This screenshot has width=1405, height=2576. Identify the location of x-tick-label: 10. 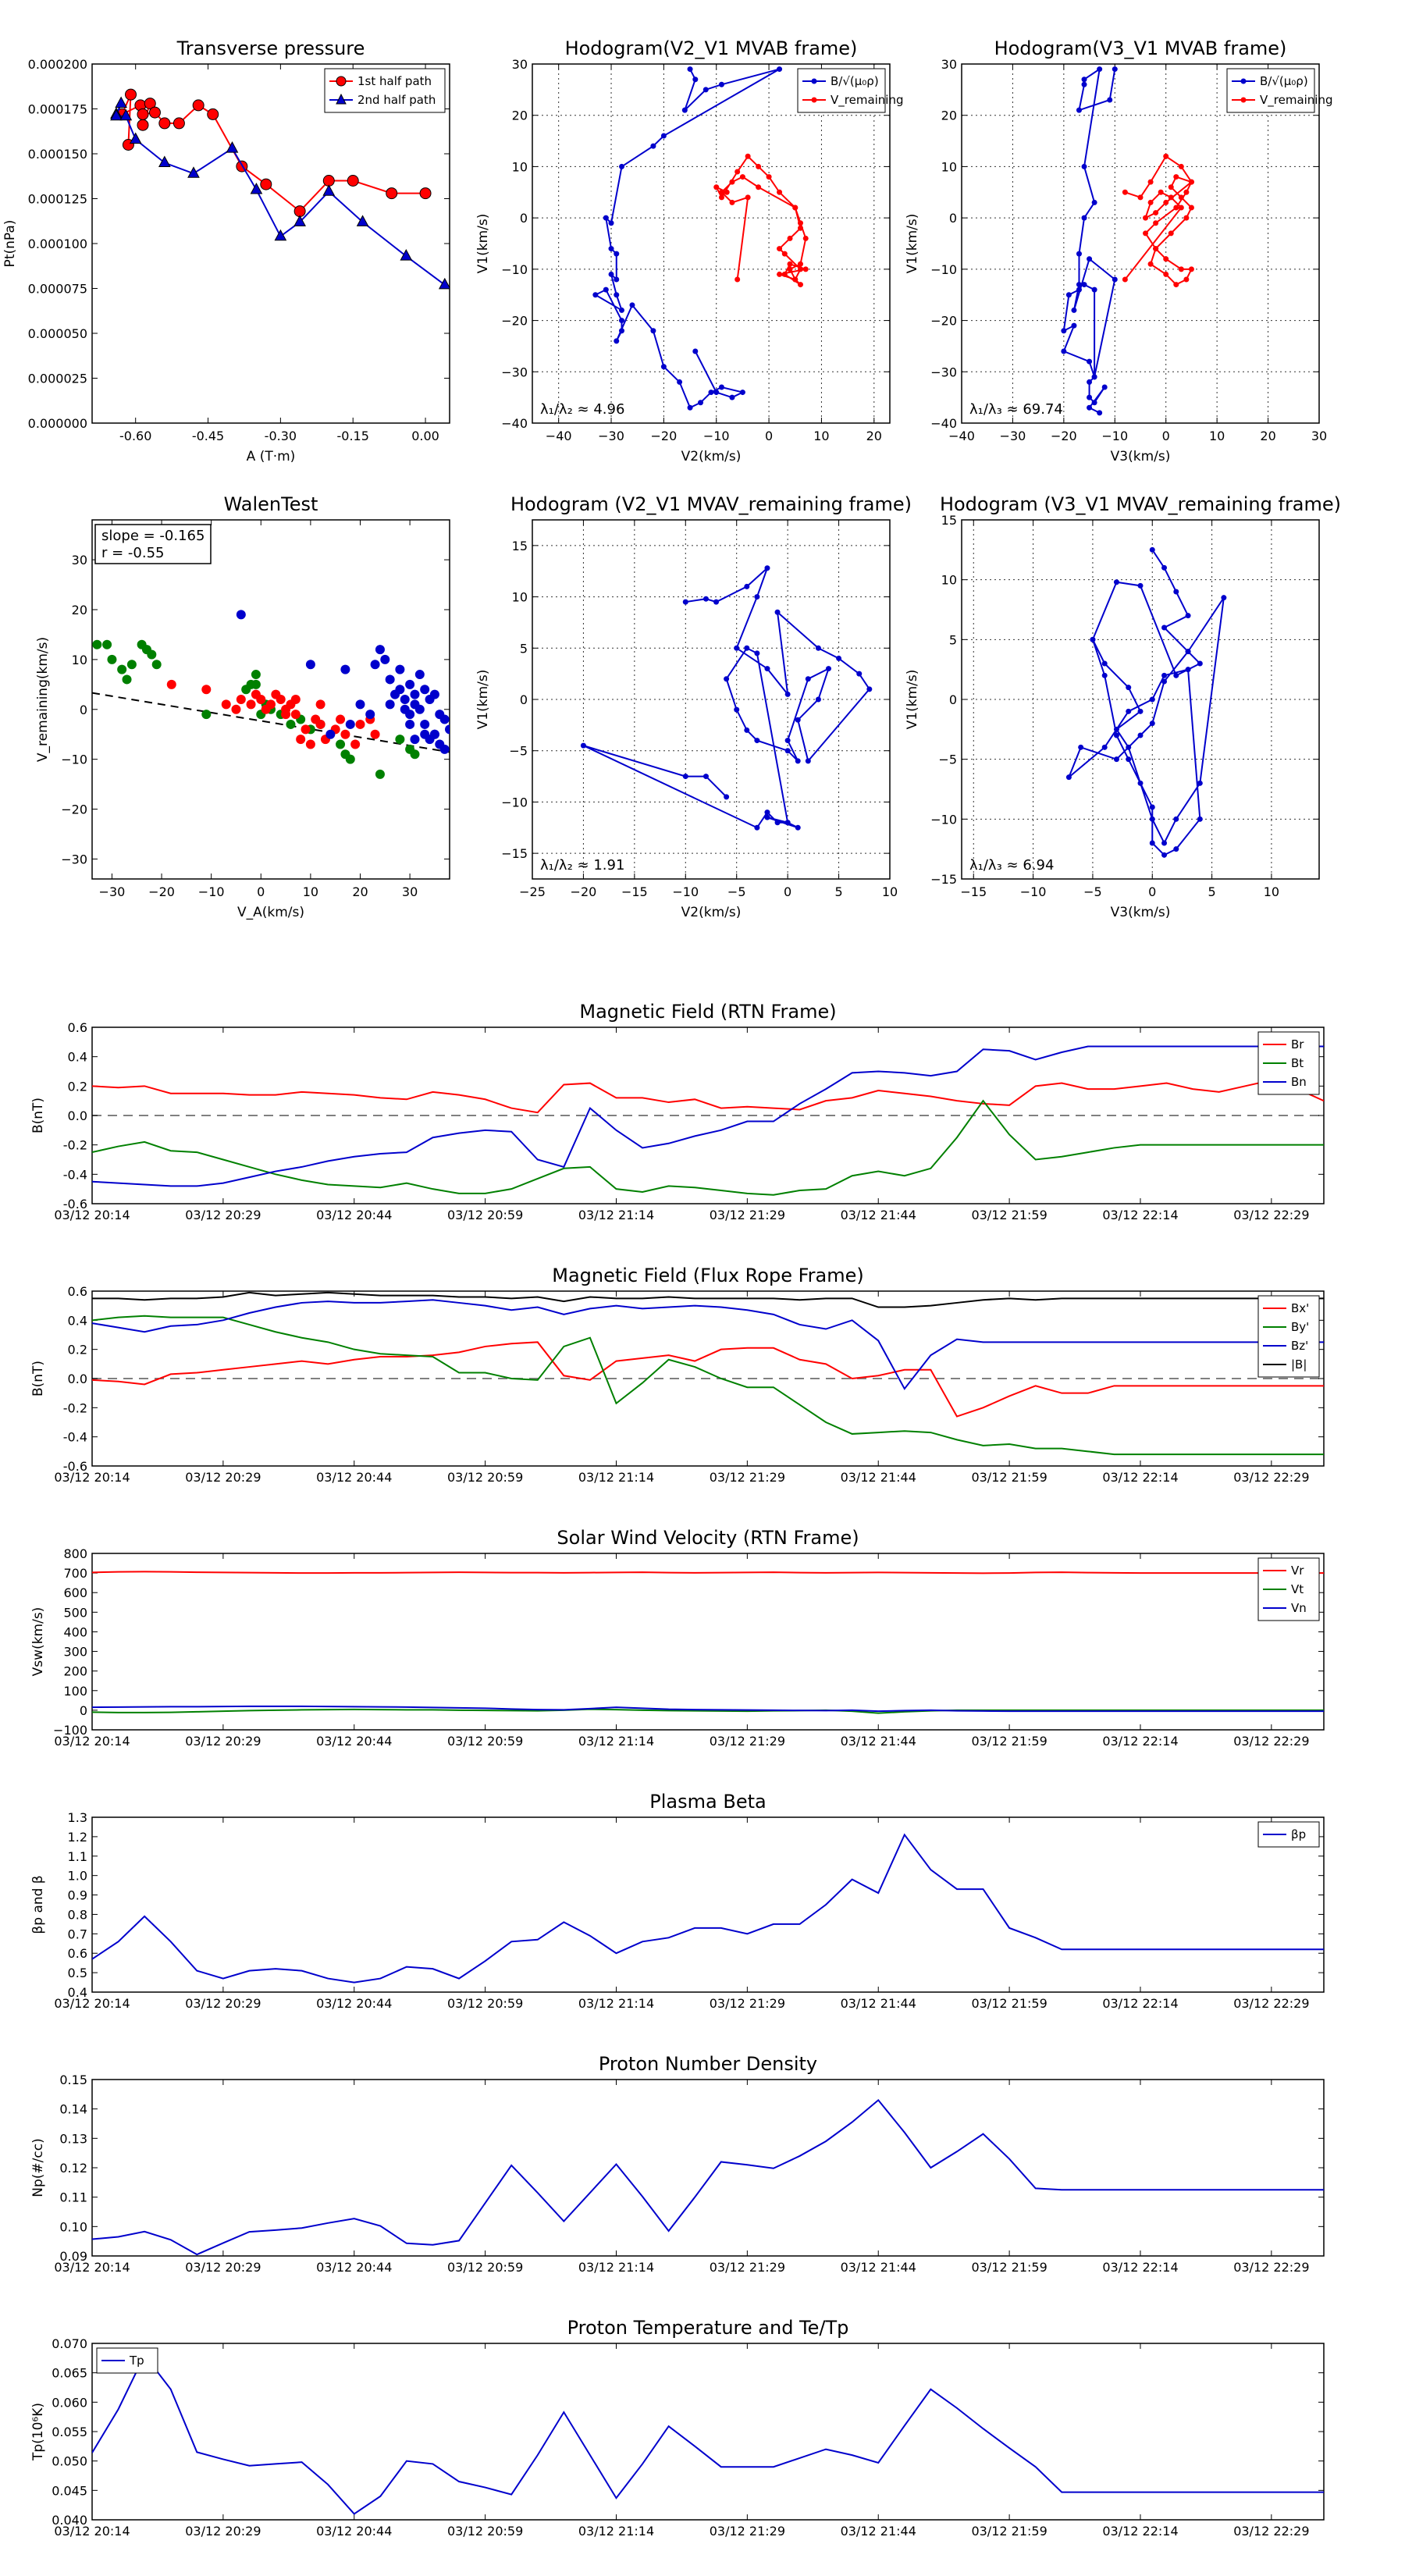
(310, 891).